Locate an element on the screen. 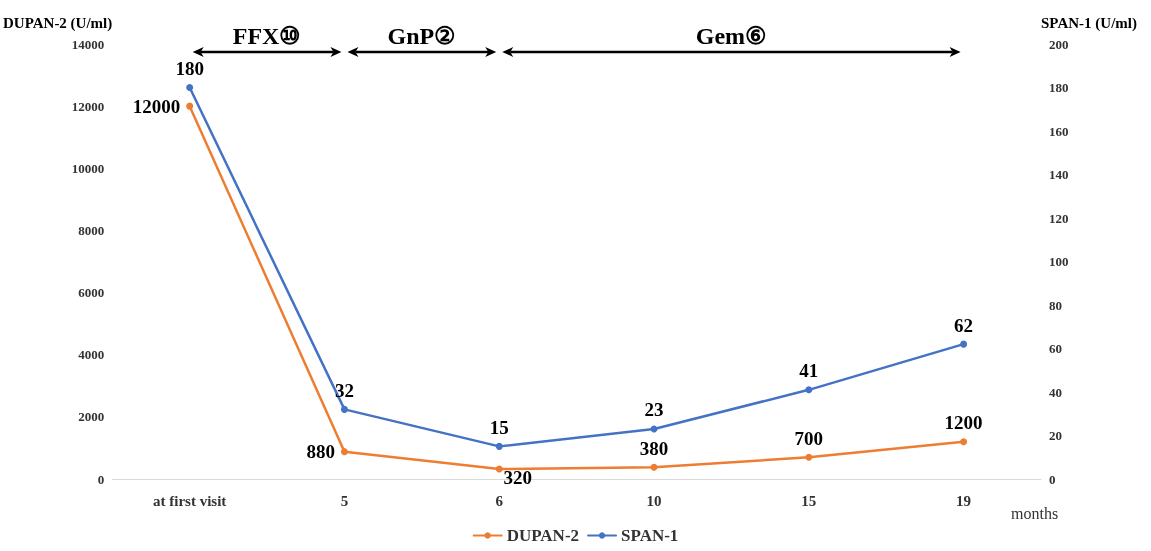 The image size is (1151, 551). data-label: 32 is located at coordinates (344, 390).